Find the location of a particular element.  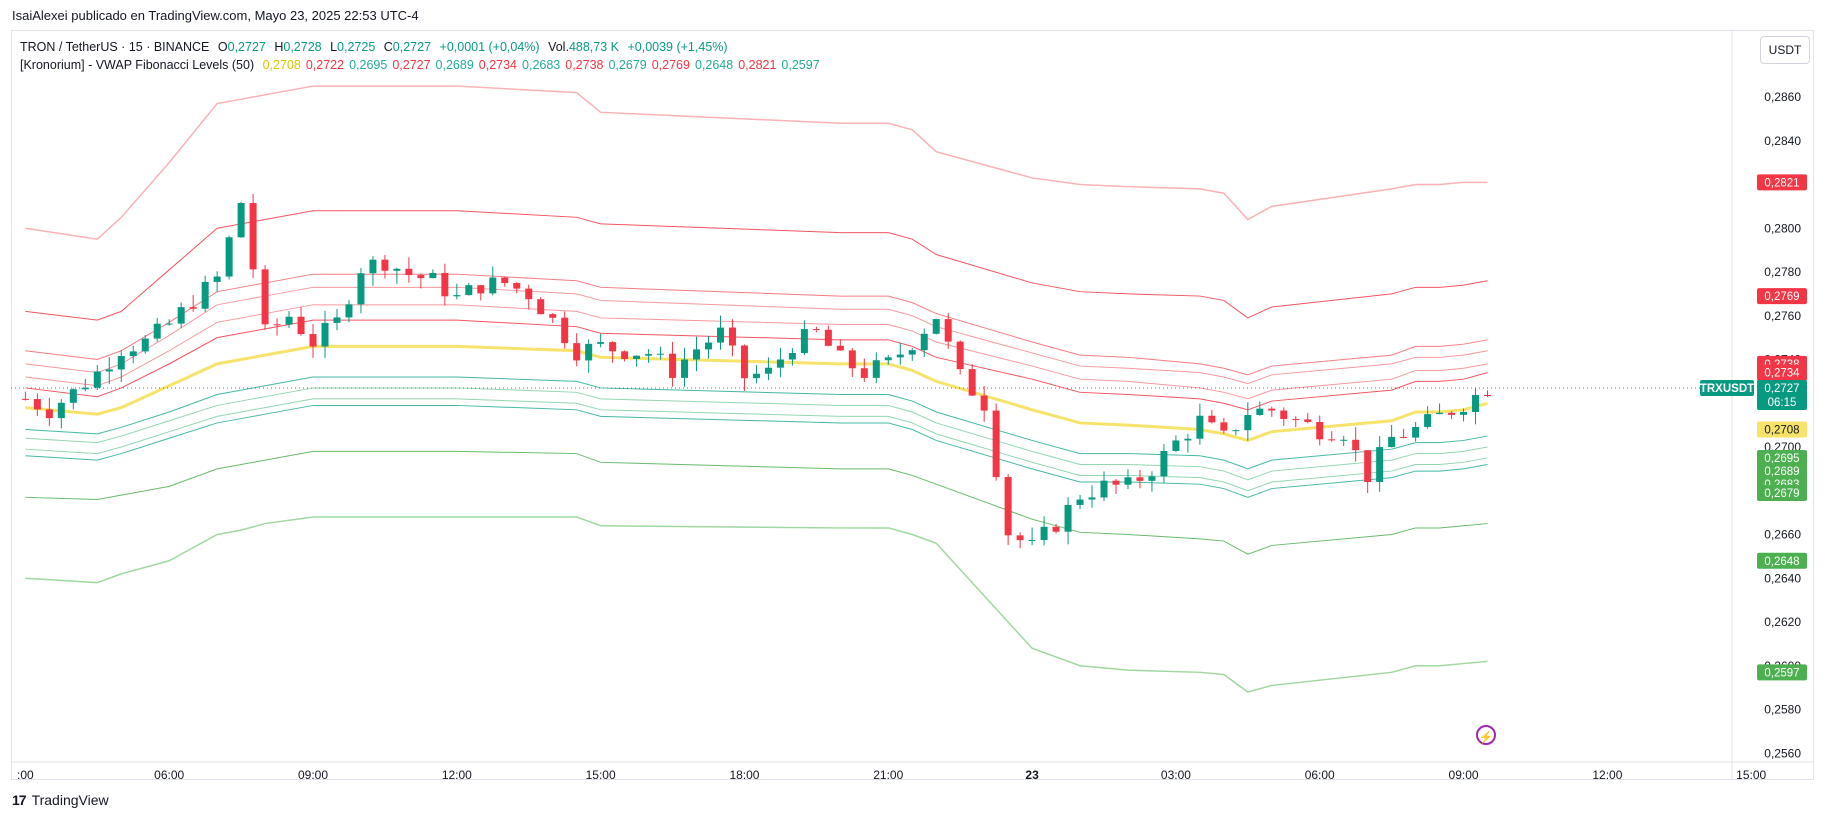

price-label-text: 0,2689 is located at coordinates (1781, 472).